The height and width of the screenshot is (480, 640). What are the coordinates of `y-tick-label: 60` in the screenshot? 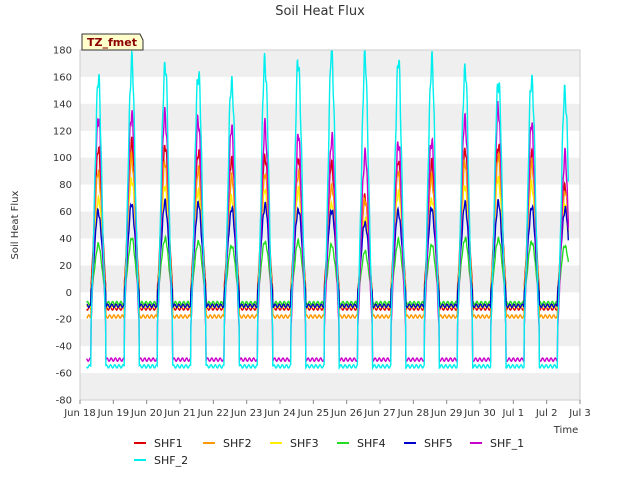 It's located at (65, 212).